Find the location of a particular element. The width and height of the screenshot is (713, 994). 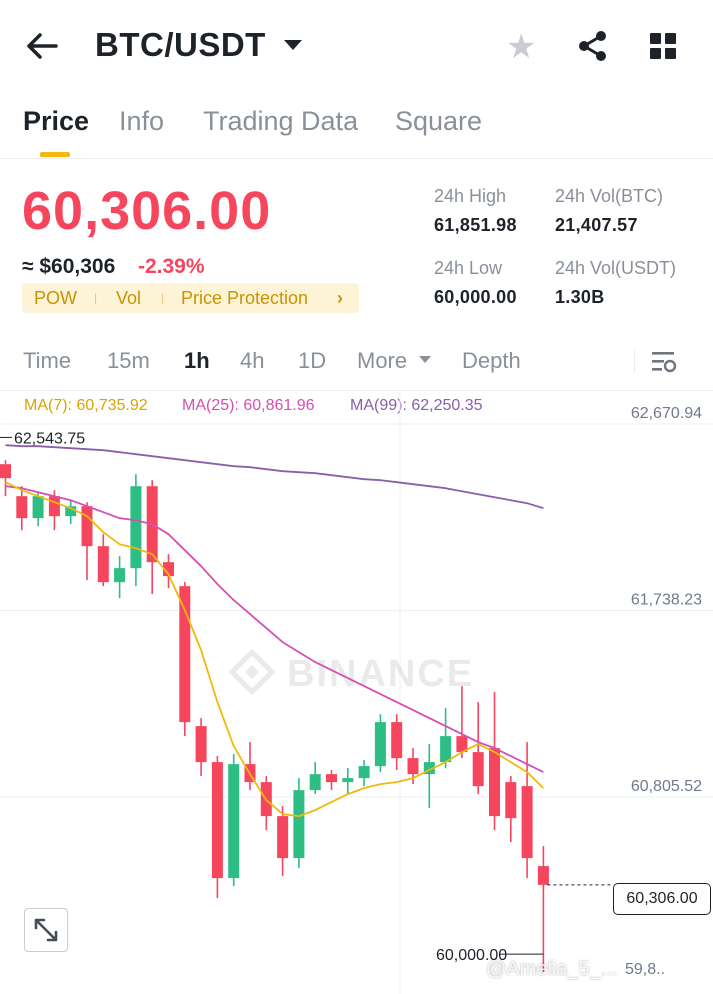

approx-usd-price: ≈ $60,306 is located at coordinates (69, 266).